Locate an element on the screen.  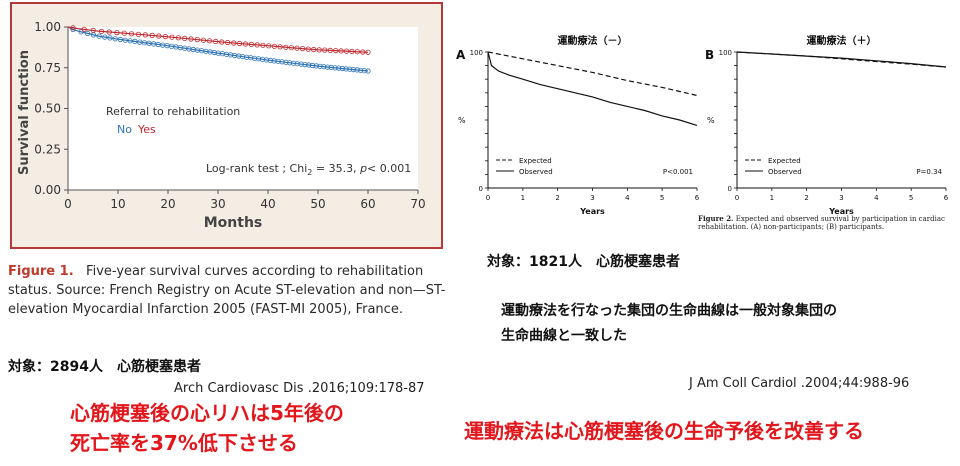
x-tick-label: 50 is located at coordinates (317, 204).